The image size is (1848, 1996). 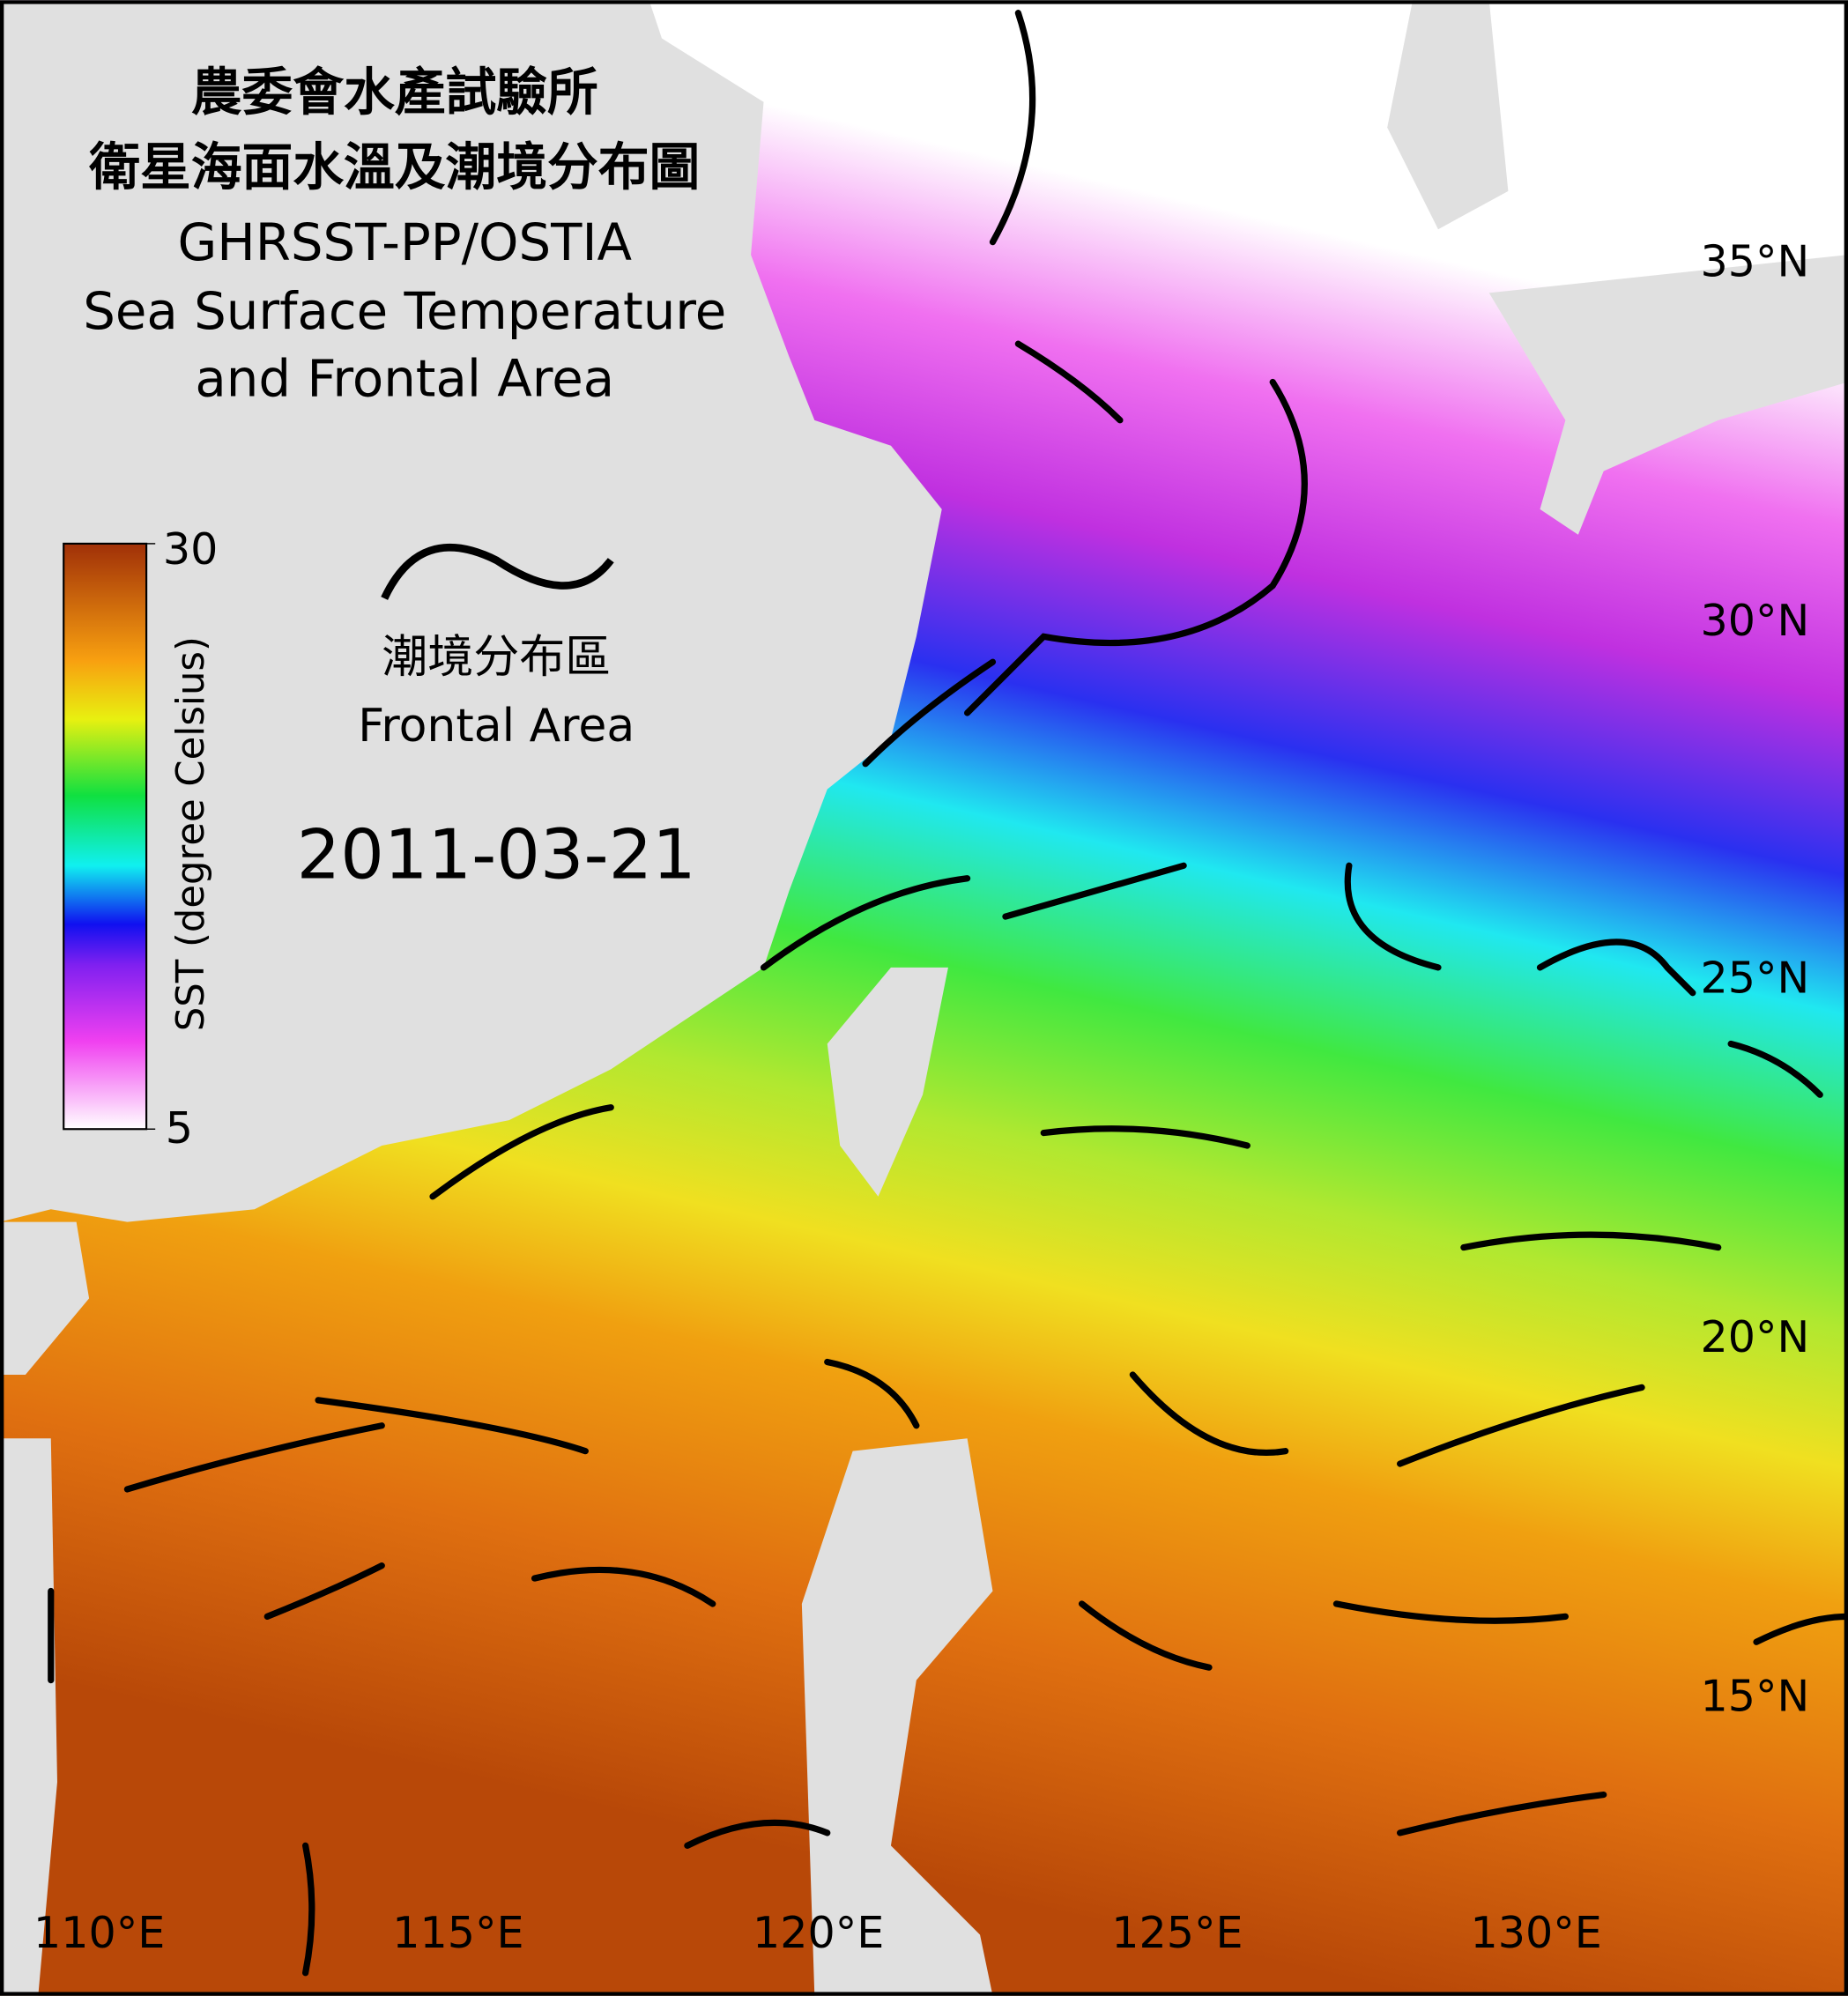 What do you see at coordinates (1536, 1932) in the screenshot?
I see `lon-label: 130°E` at bounding box center [1536, 1932].